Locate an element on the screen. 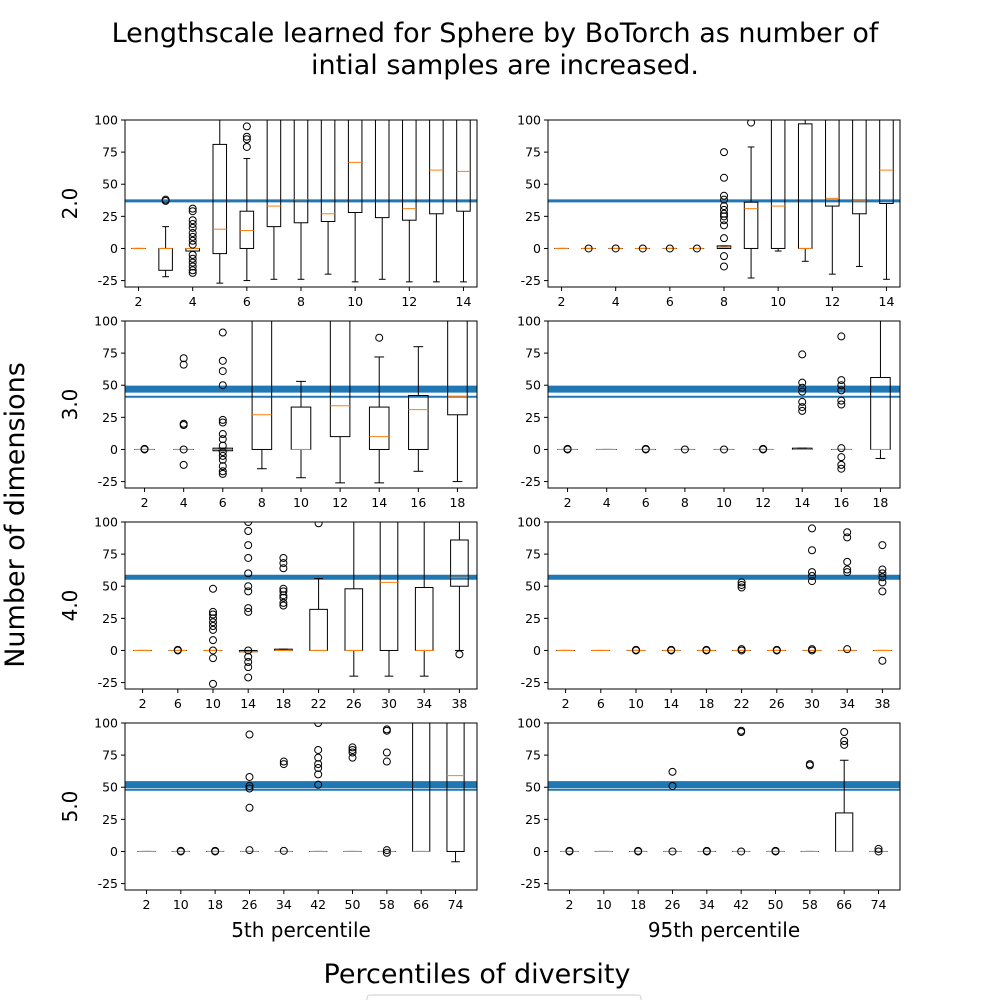 The image size is (1000, 1000). x-tick-label: 14 is located at coordinates (671, 703).